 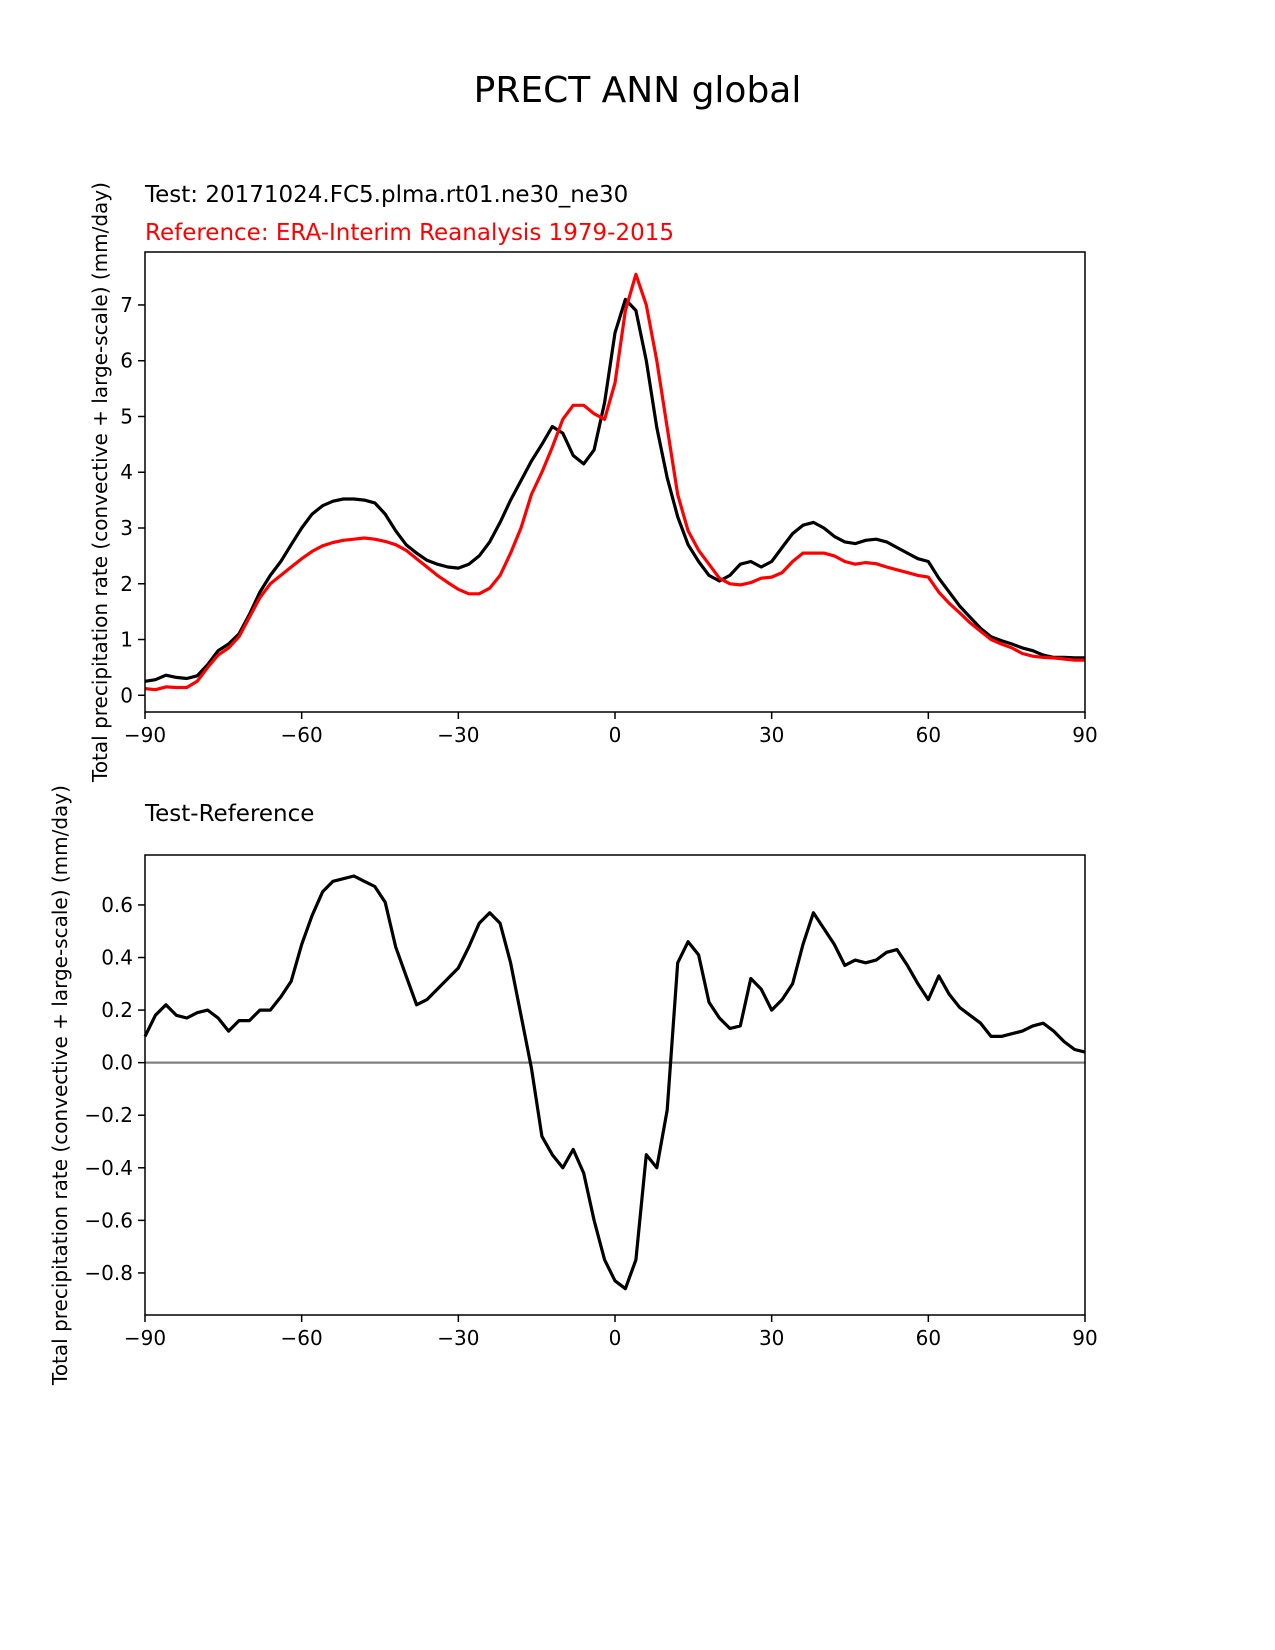 What do you see at coordinates (108, 1220) in the screenshot?
I see `bottom-y-tick-label: −0.6` at bounding box center [108, 1220].